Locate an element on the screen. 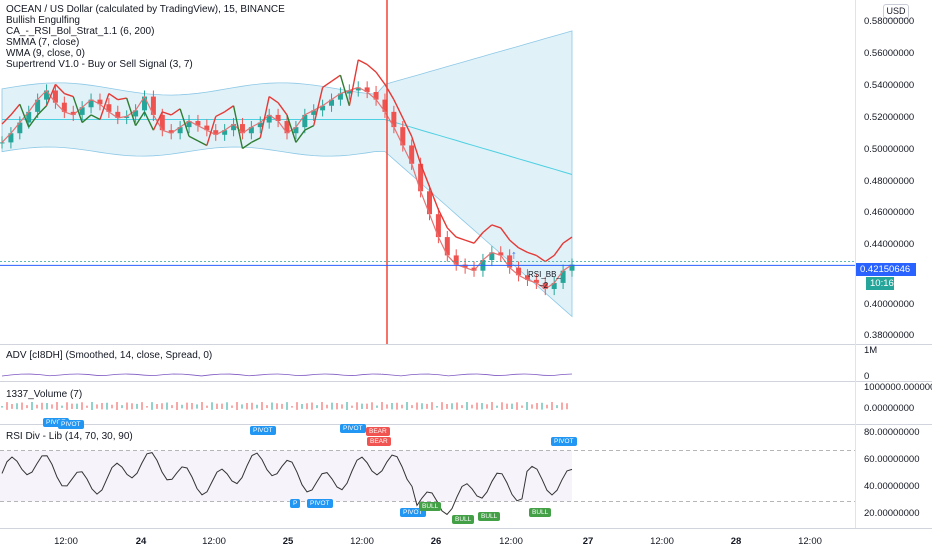 Image resolution: width=932 pixels, height=550 pixels. price-axis-label: 0.52000000 is located at coordinates (889, 117).